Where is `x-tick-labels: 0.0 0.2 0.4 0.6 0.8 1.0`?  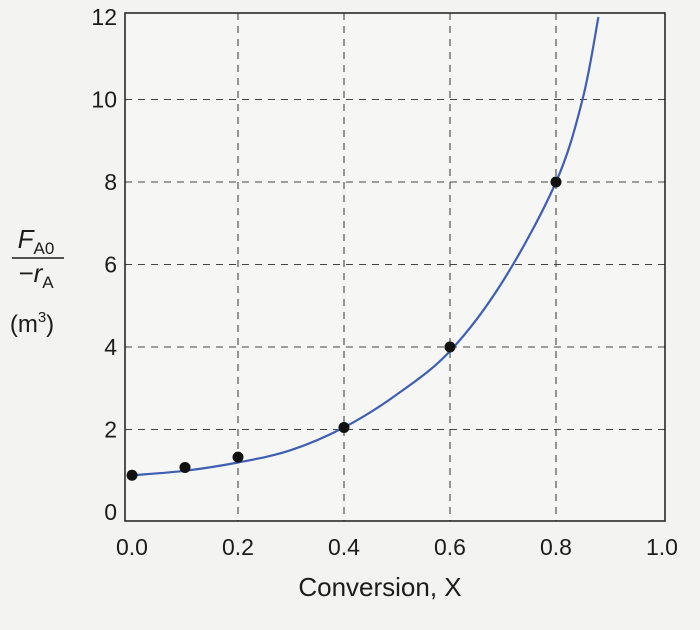
x-tick-labels: 0.0 0.2 0.4 0.6 0.8 1.0 is located at coordinates (397, 547).